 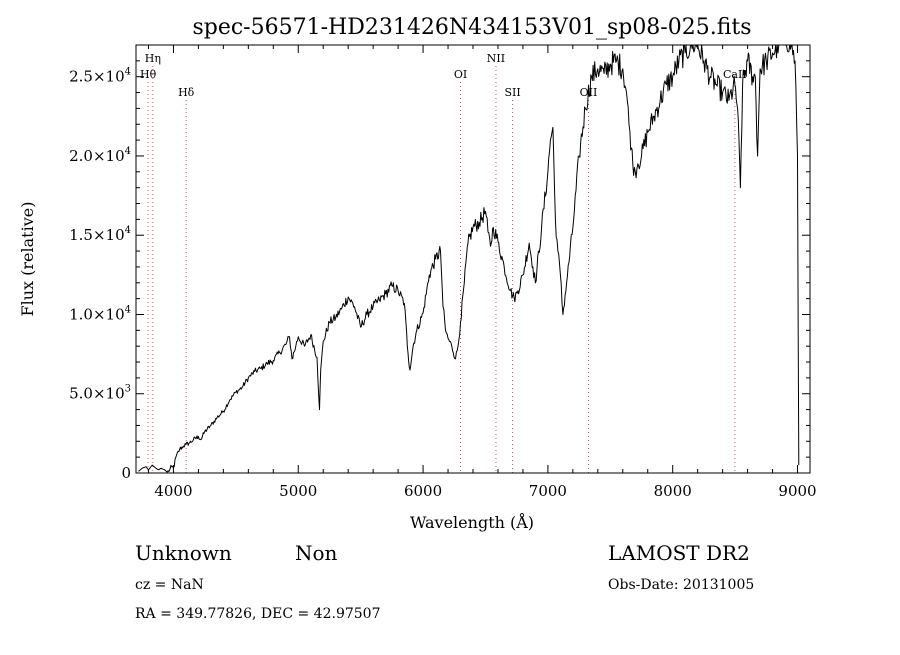 What do you see at coordinates (316, 553) in the screenshot?
I see `object-subclass: Non` at bounding box center [316, 553].